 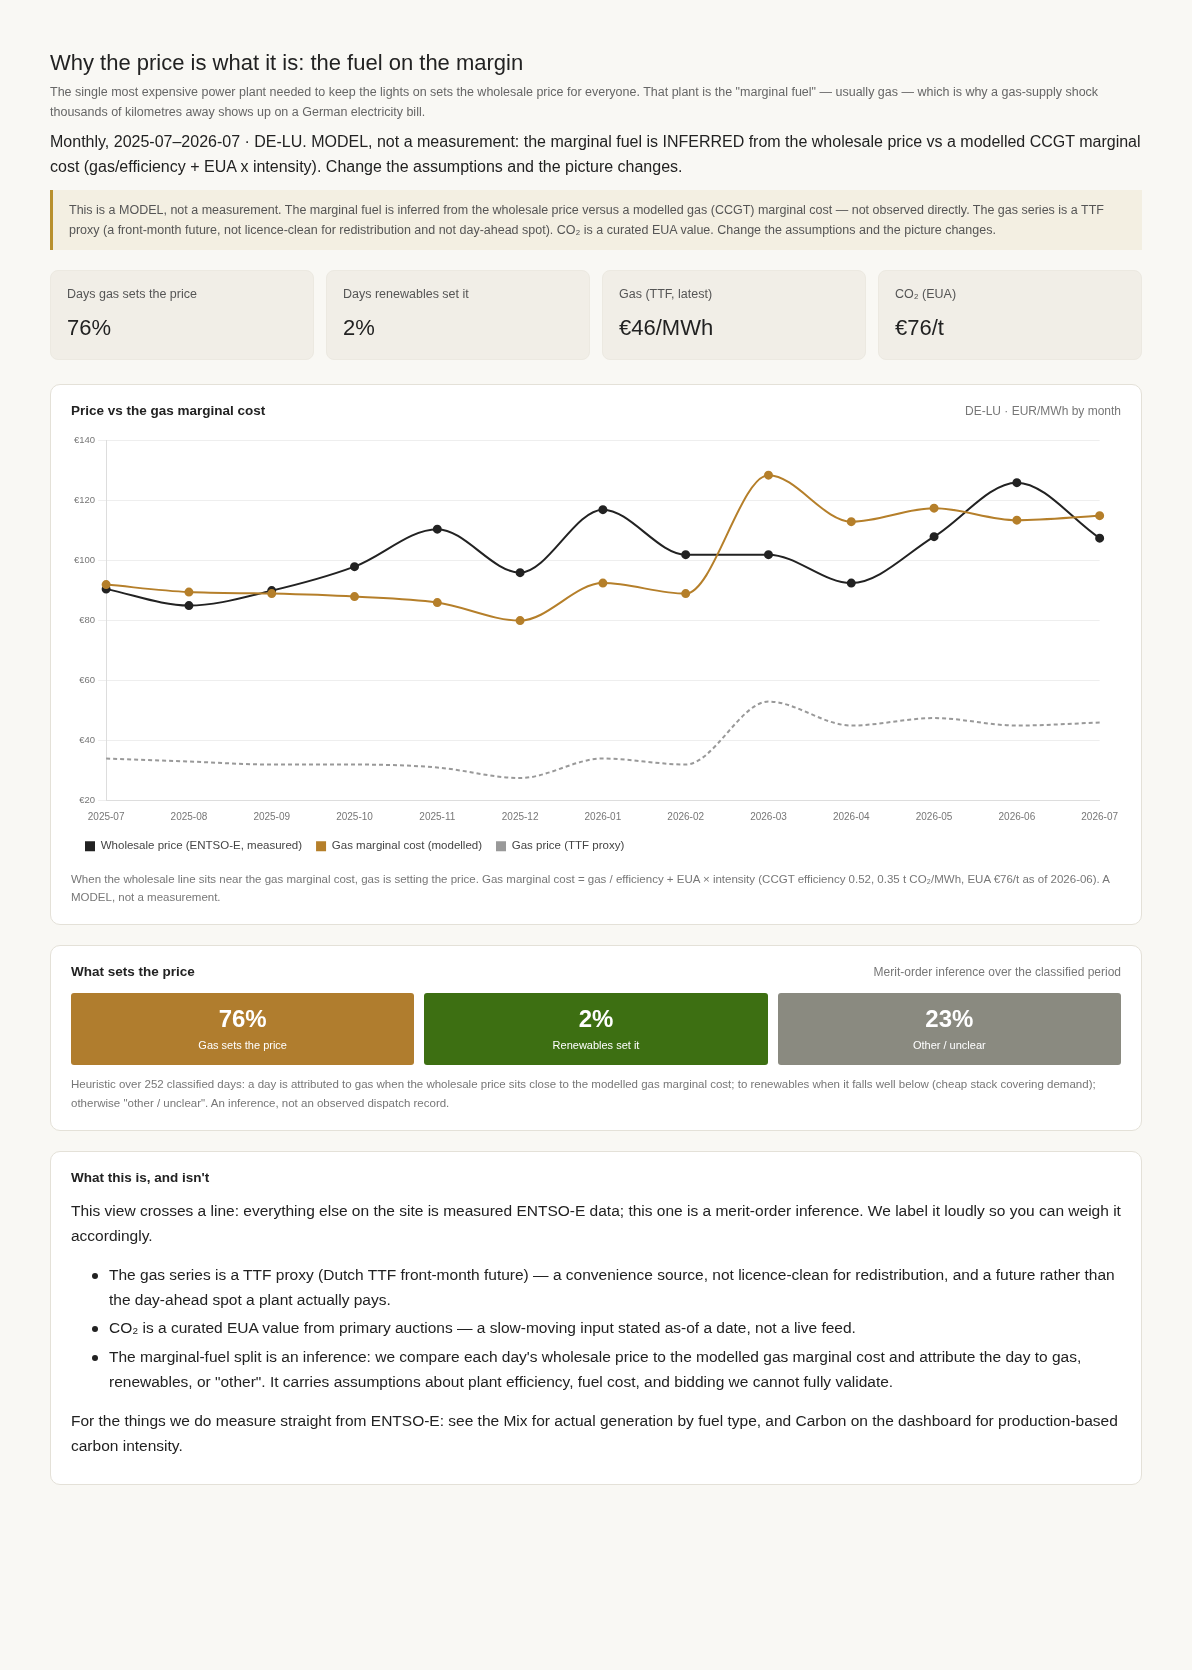 I want to click on category-label: Other / unclear, so click(x=949, y=1045).